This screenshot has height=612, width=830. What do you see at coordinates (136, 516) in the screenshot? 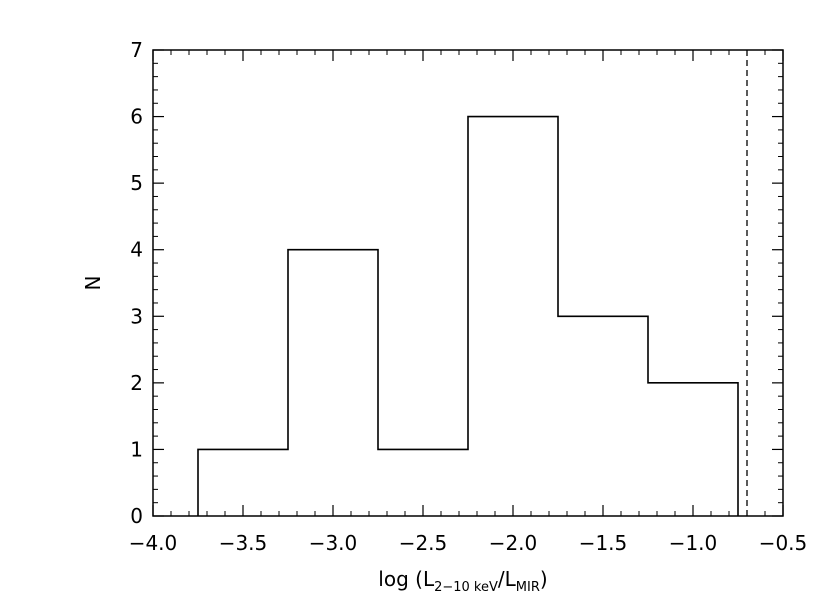
I see `y-tick-label: 0` at bounding box center [136, 516].